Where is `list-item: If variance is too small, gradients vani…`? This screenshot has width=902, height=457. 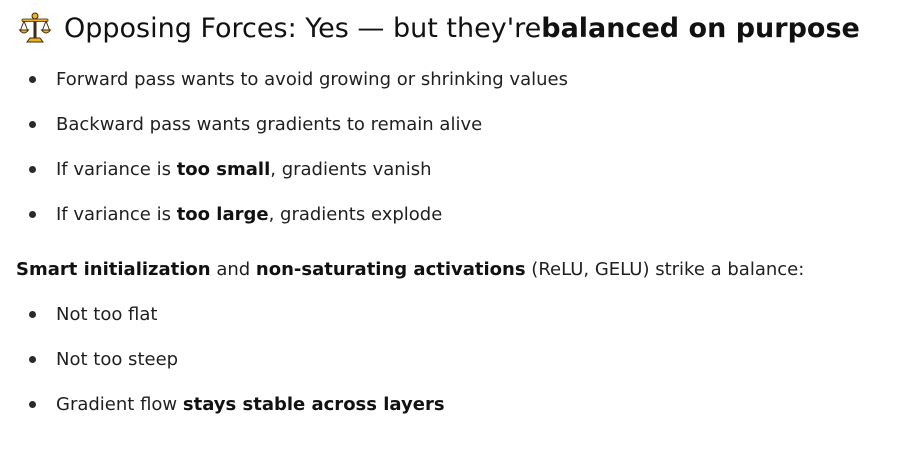
list-item: If variance is too small, gradients vani… is located at coordinates (451, 169).